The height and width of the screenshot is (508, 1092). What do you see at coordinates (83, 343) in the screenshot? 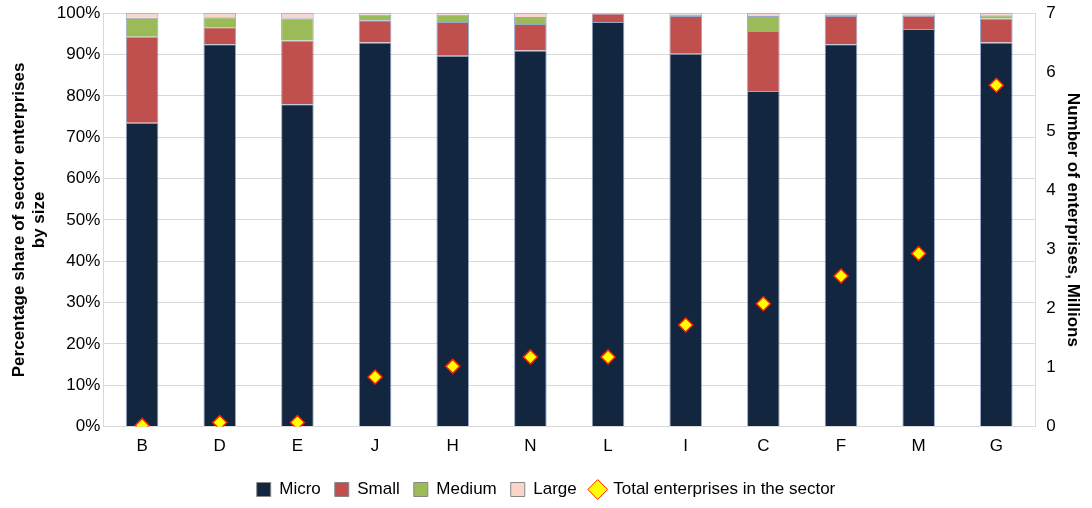
I see `y-tick-label: 20%` at bounding box center [83, 343].